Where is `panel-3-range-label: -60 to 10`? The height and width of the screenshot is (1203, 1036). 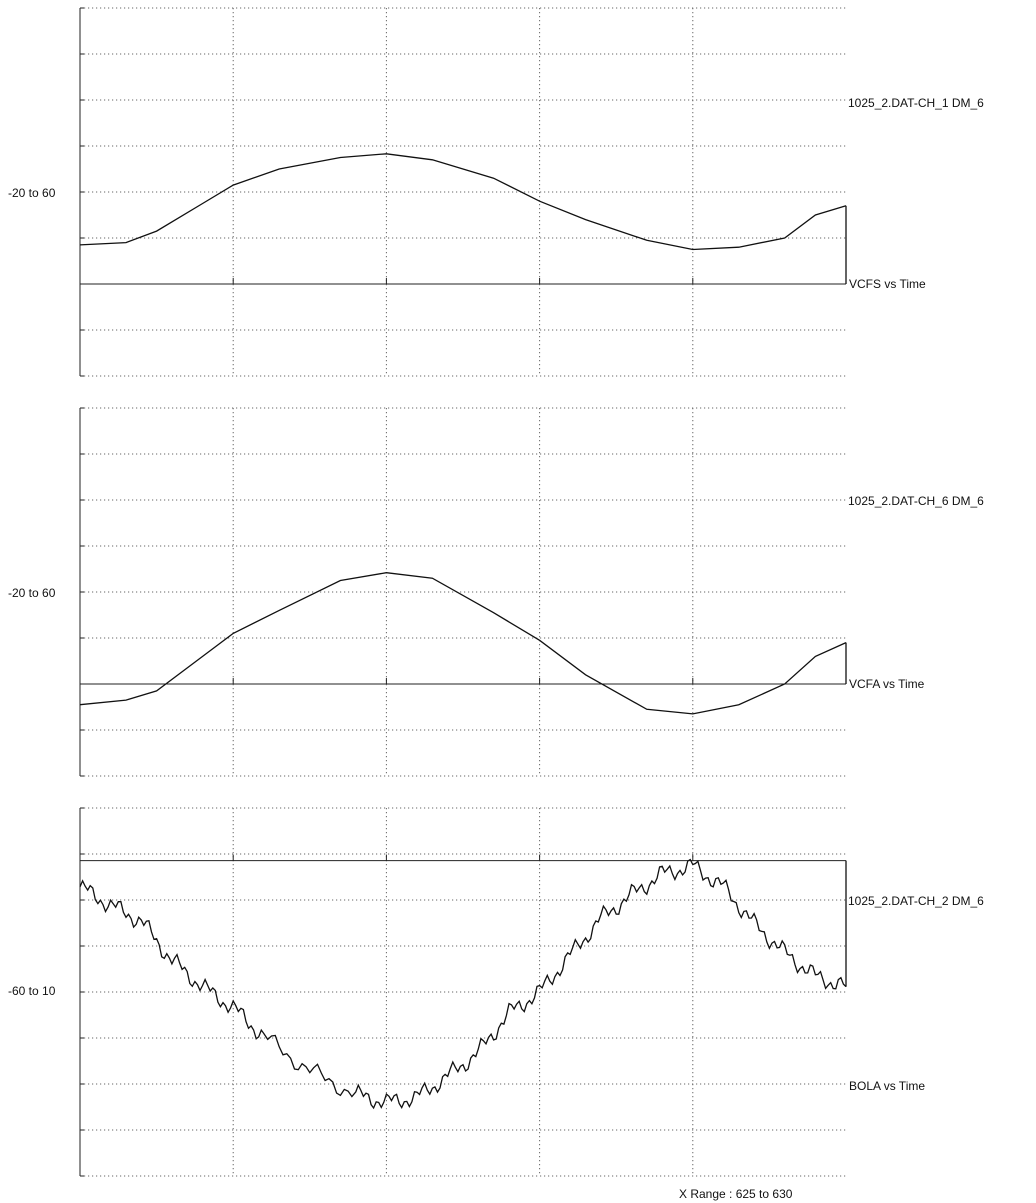
panel-3-range-label: -60 to 10 is located at coordinates (32, 991).